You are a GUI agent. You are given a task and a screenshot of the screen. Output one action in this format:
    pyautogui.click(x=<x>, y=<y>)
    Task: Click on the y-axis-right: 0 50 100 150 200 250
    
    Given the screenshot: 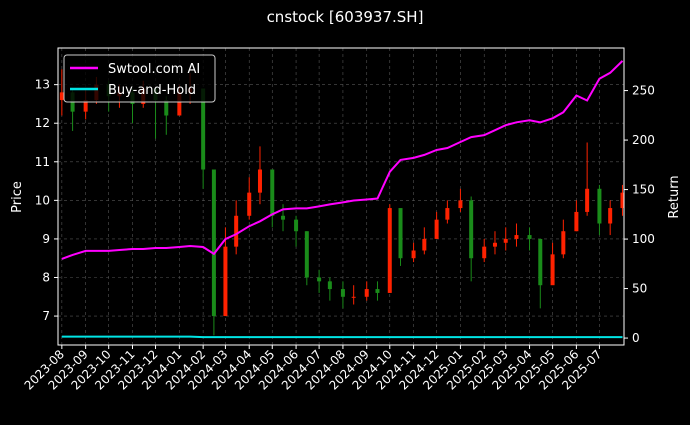 What is the action you would take?
    pyautogui.click(x=639, y=214)
    